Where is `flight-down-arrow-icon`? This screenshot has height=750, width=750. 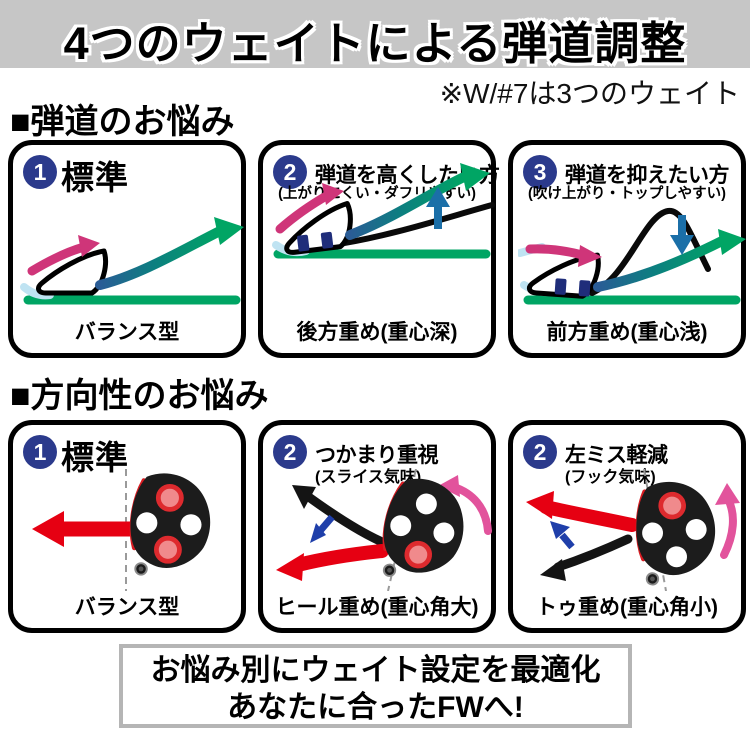 flight-down-arrow-icon is located at coordinates (682, 235).